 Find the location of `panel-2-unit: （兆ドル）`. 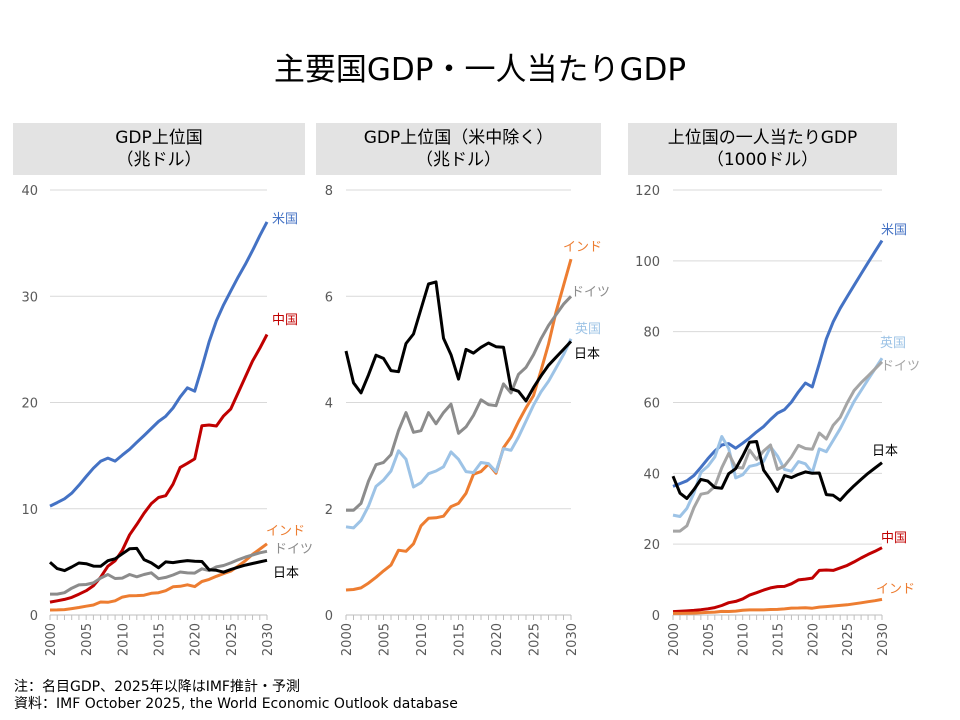

panel-2-unit: （兆ドル） is located at coordinates (458, 160).